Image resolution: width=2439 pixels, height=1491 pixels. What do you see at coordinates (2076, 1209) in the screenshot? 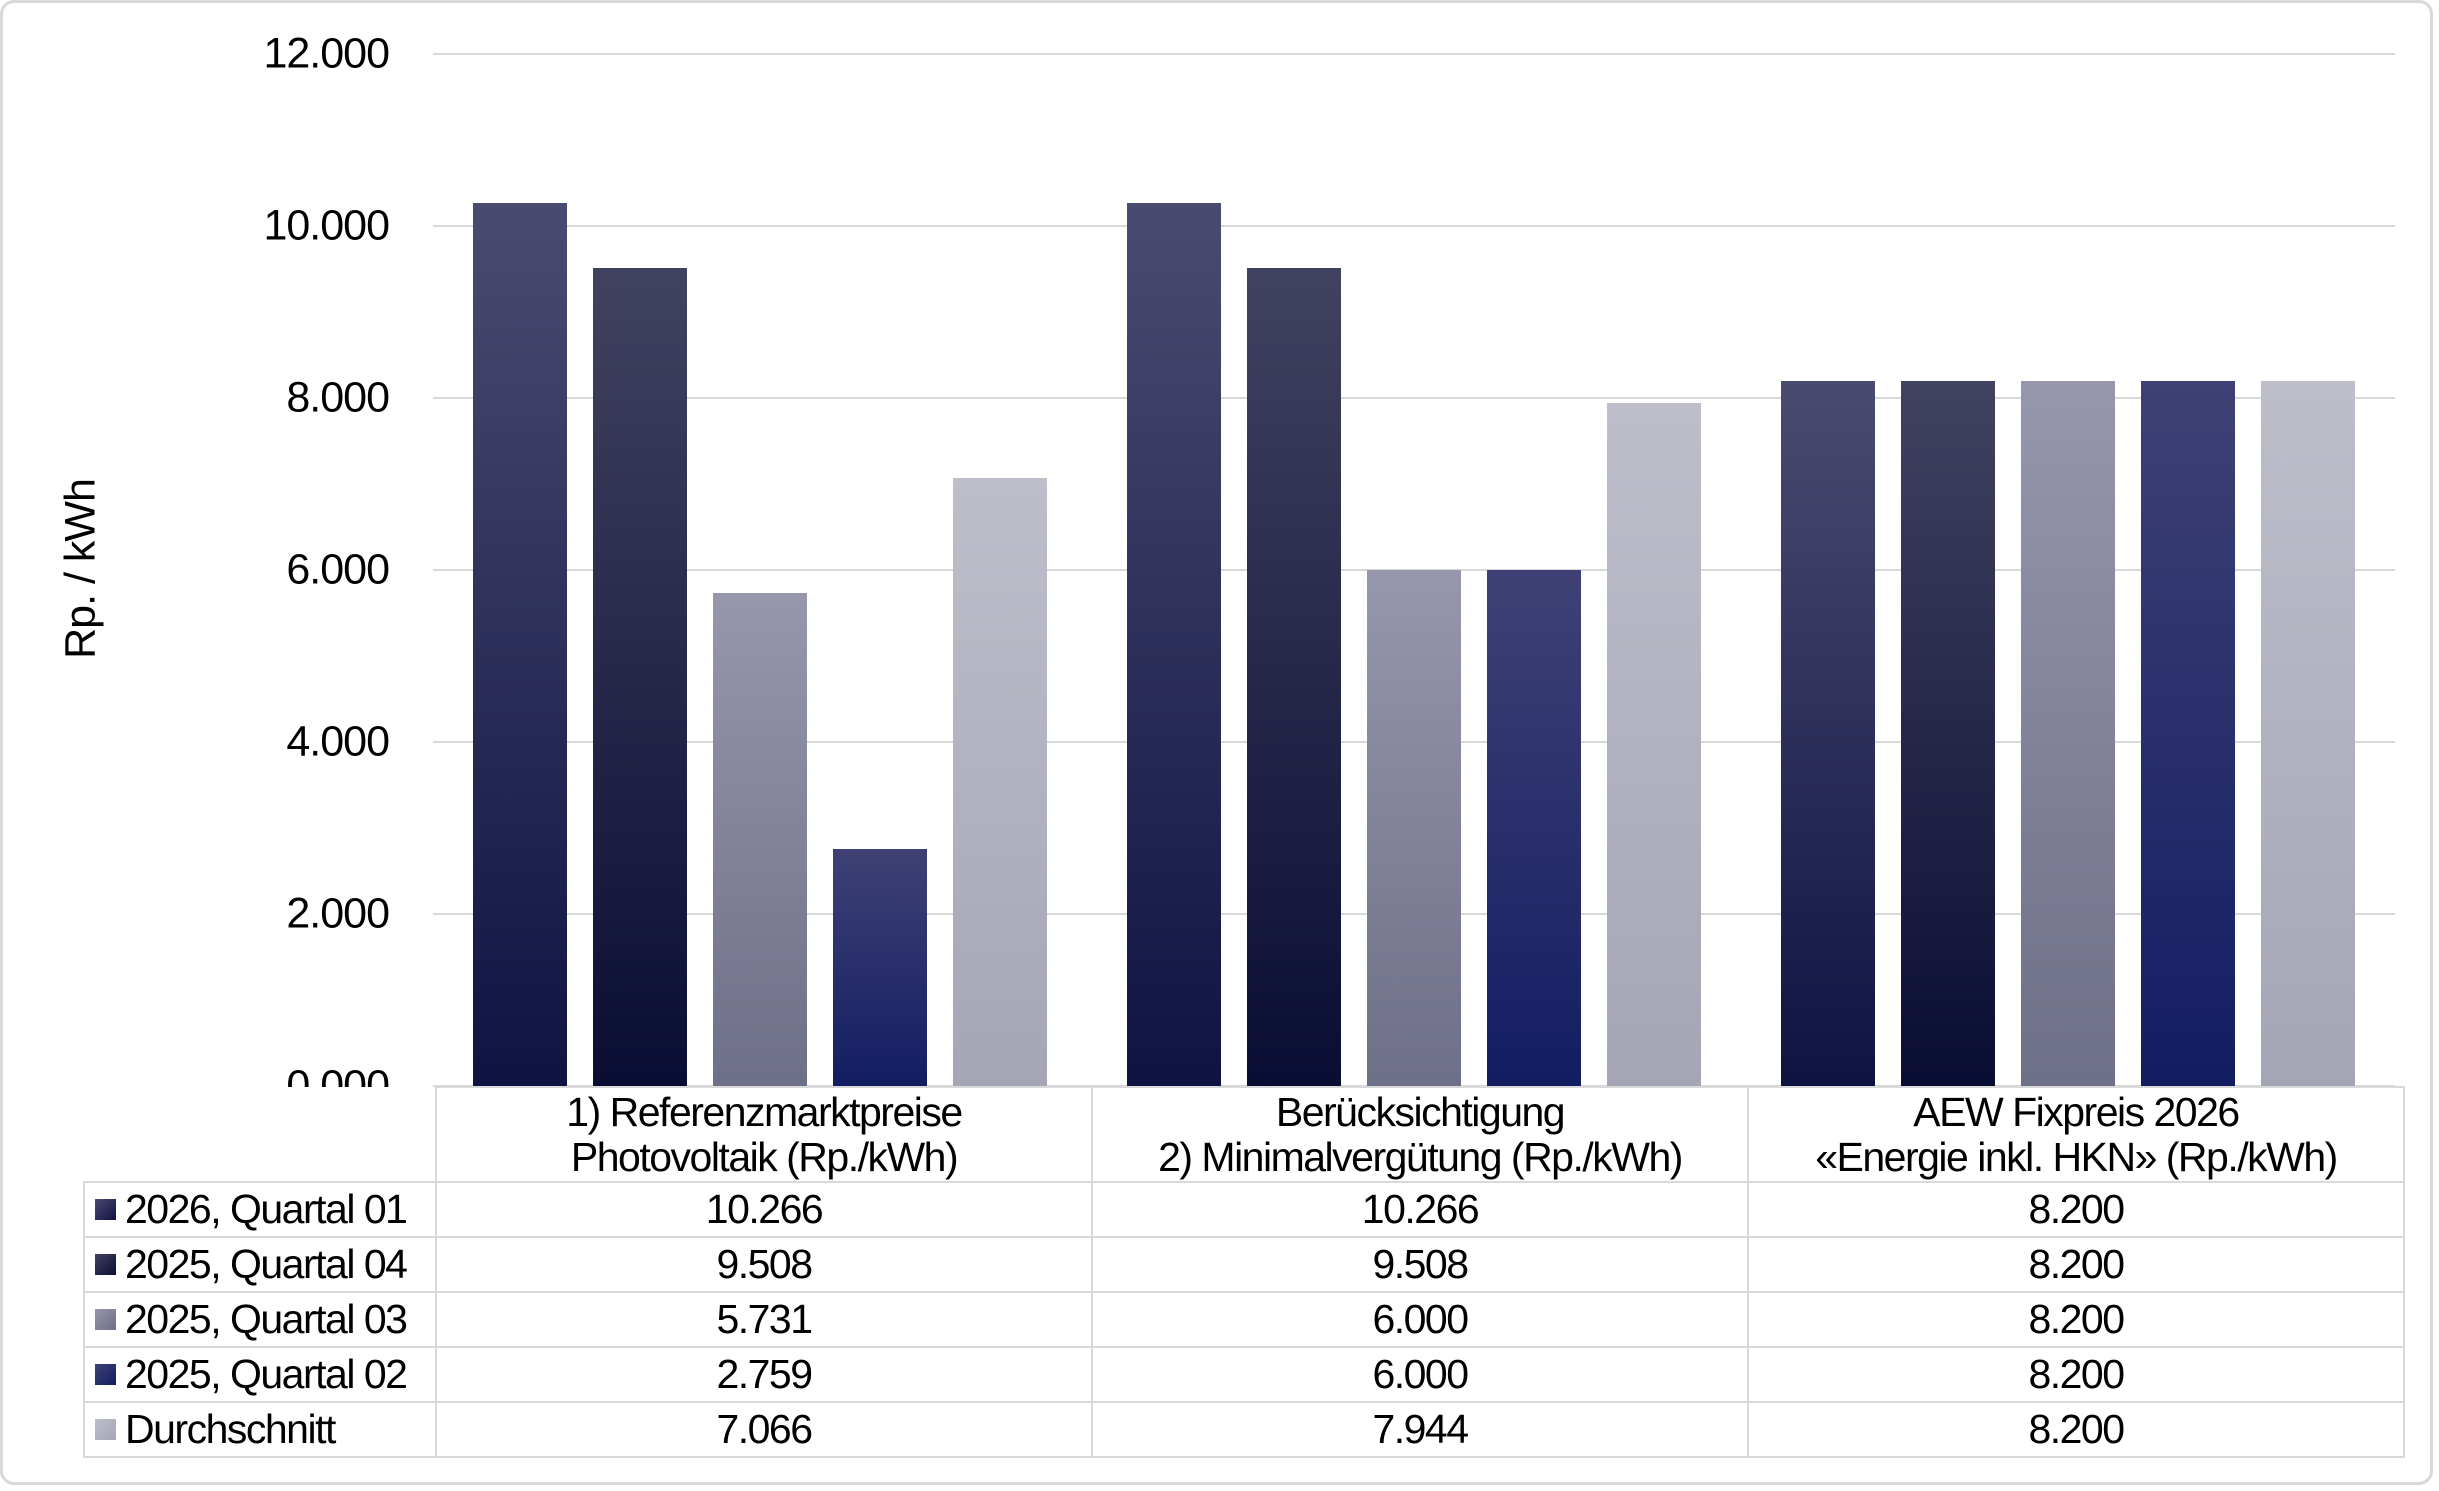
I see `value-cell-series-1-category-3: 8.200` at bounding box center [2076, 1209].